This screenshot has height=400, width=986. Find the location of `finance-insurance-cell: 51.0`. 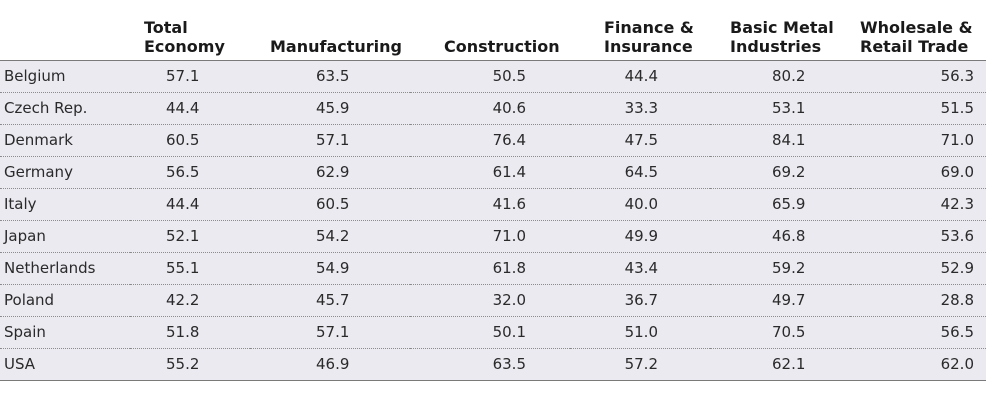

finance-insurance-cell: 51.0 is located at coordinates (640, 332).